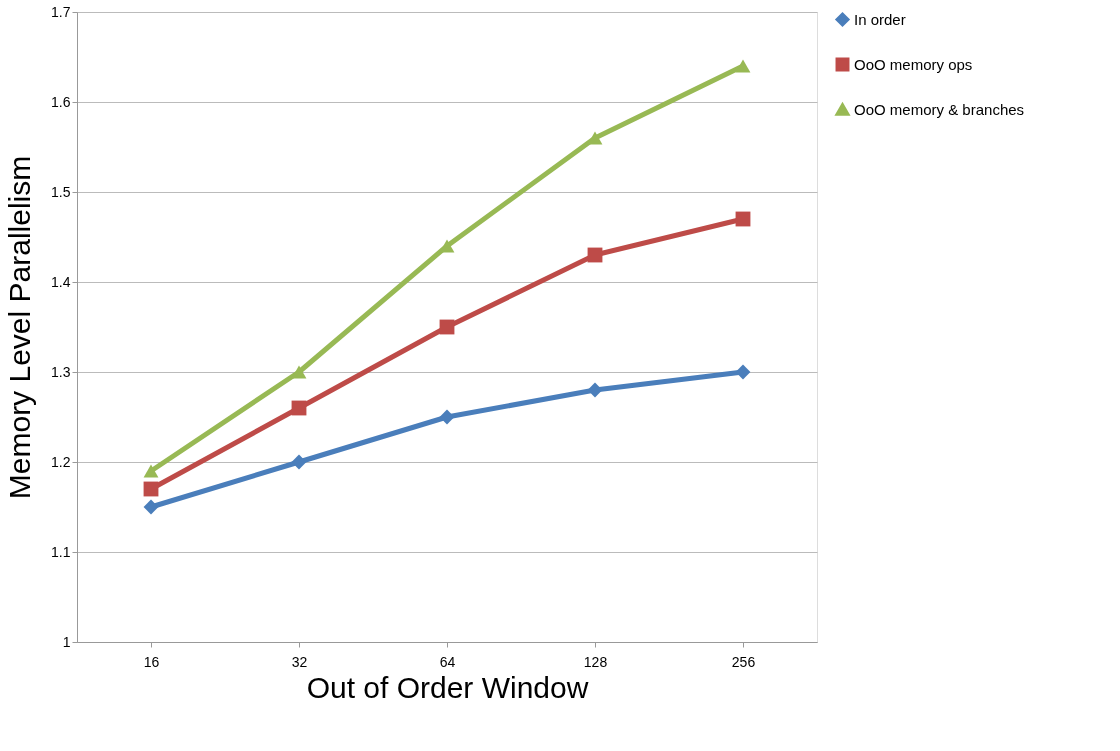  What do you see at coordinates (66, 641) in the screenshot?
I see `y-tick-label: 1` at bounding box center [66, 641].